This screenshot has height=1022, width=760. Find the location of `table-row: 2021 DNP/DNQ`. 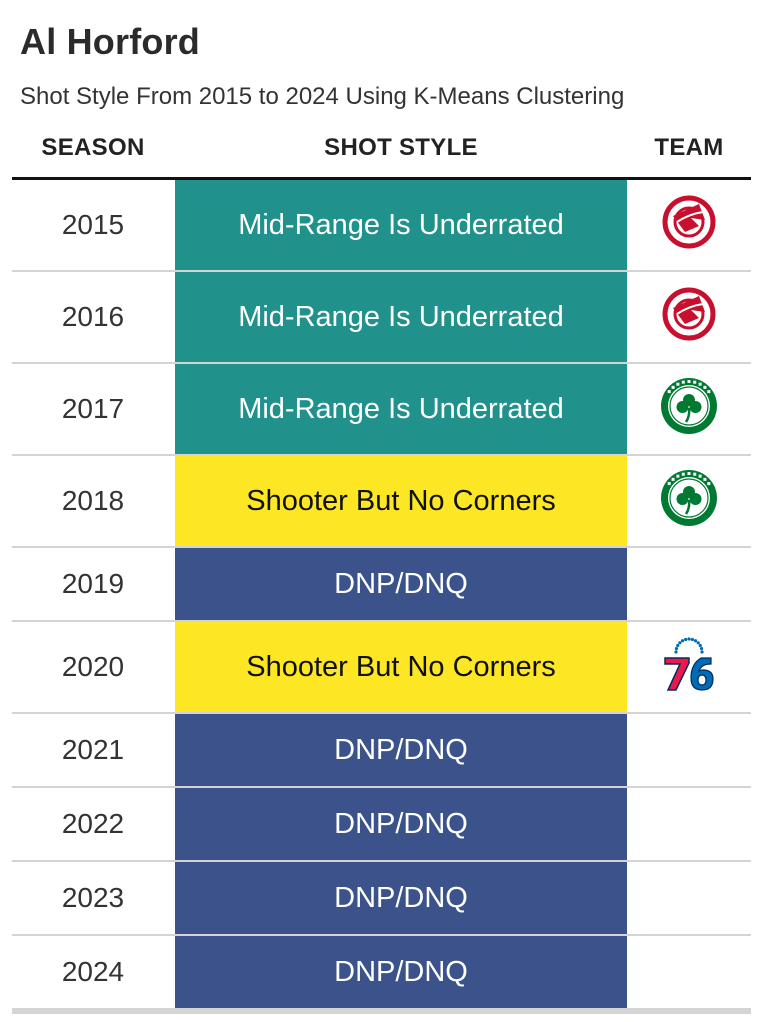

table-row: 2021 DNP/DNQ is located at coordinates (381, 751).